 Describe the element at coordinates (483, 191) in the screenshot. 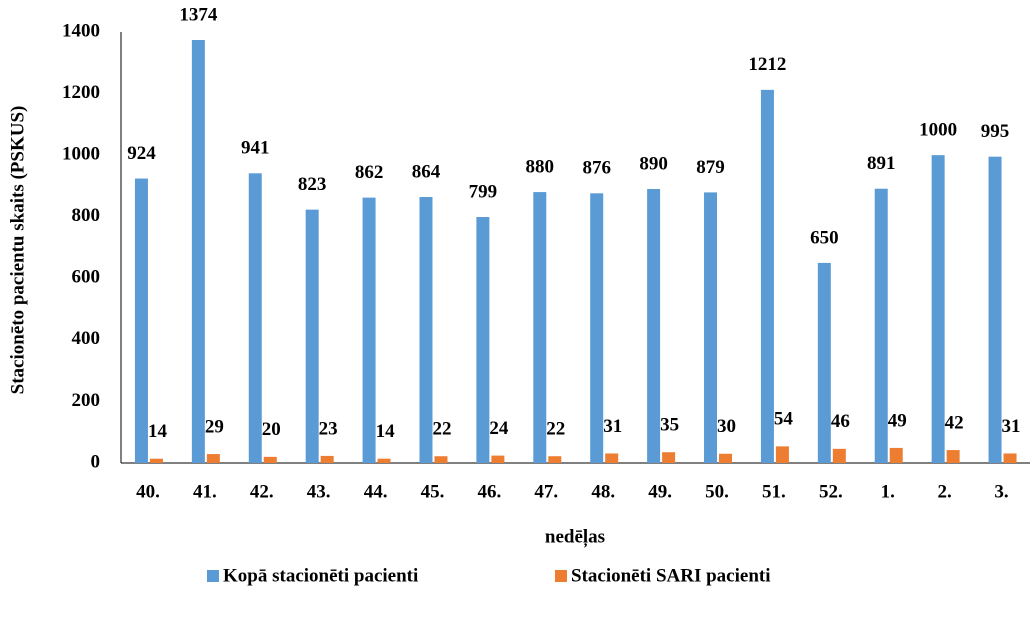

I see `value-label: 799` at that location.